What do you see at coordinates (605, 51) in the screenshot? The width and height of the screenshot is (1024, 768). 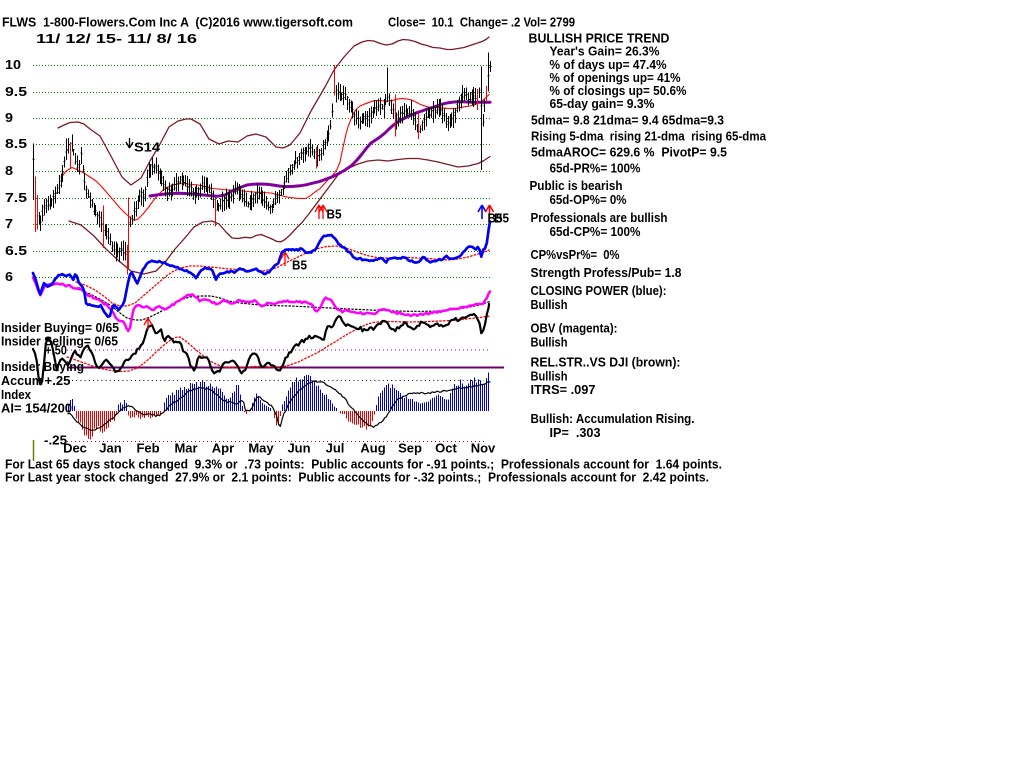 I see `svg-text: Year's Gain= 26.3%` at bounding box center [605, 51].